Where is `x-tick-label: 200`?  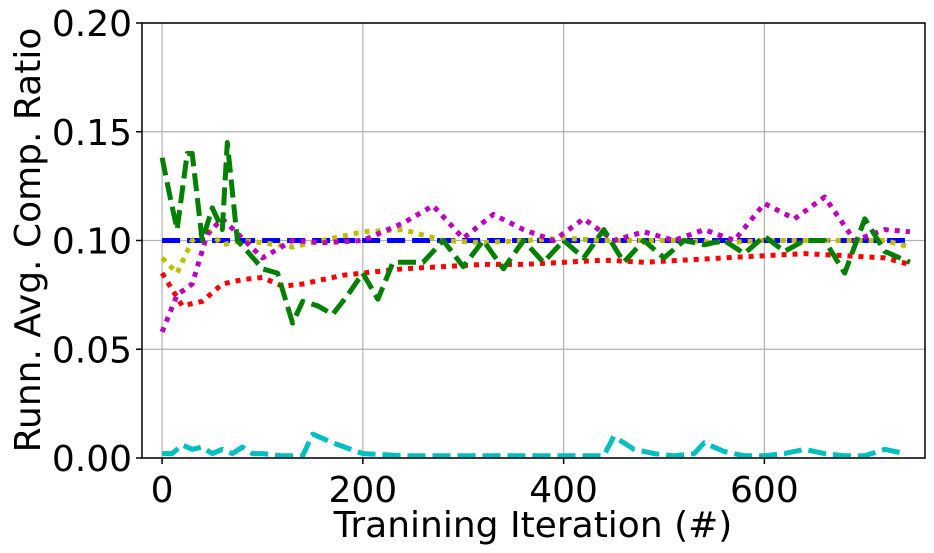
x-tick-label: 200 is located at coordinates (362, 490).